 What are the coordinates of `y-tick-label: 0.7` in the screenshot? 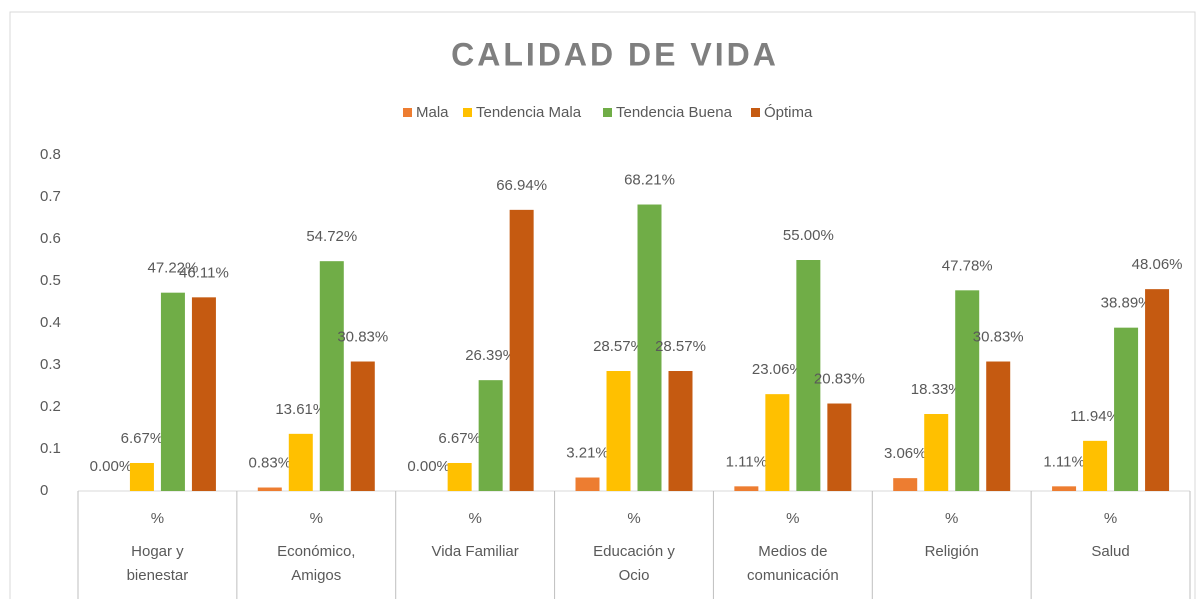 It's located at (50, 196).